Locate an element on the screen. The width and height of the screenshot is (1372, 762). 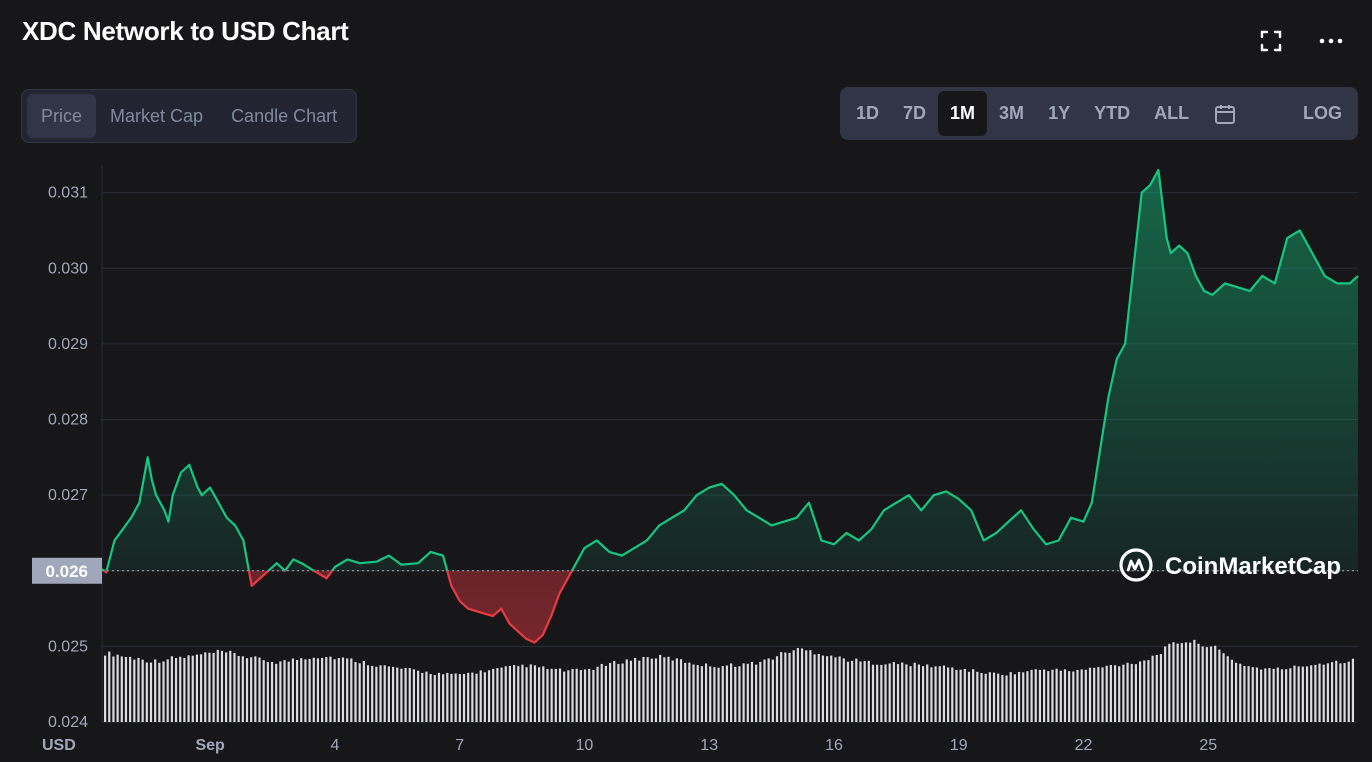
x-tick-label: 16 is located at coordinates (834, 745).